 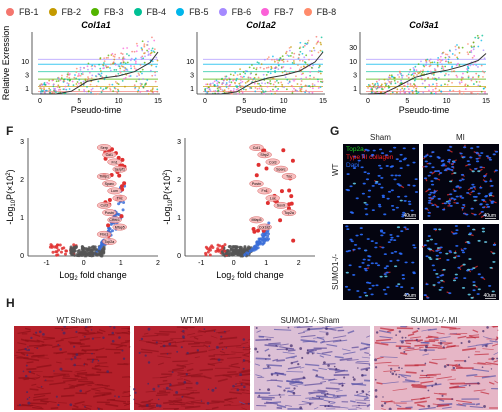 What do you see at coordinates (192, 89) in the screenshot?
I see `y-tick-label: 1` at bounding box center [192, 89].